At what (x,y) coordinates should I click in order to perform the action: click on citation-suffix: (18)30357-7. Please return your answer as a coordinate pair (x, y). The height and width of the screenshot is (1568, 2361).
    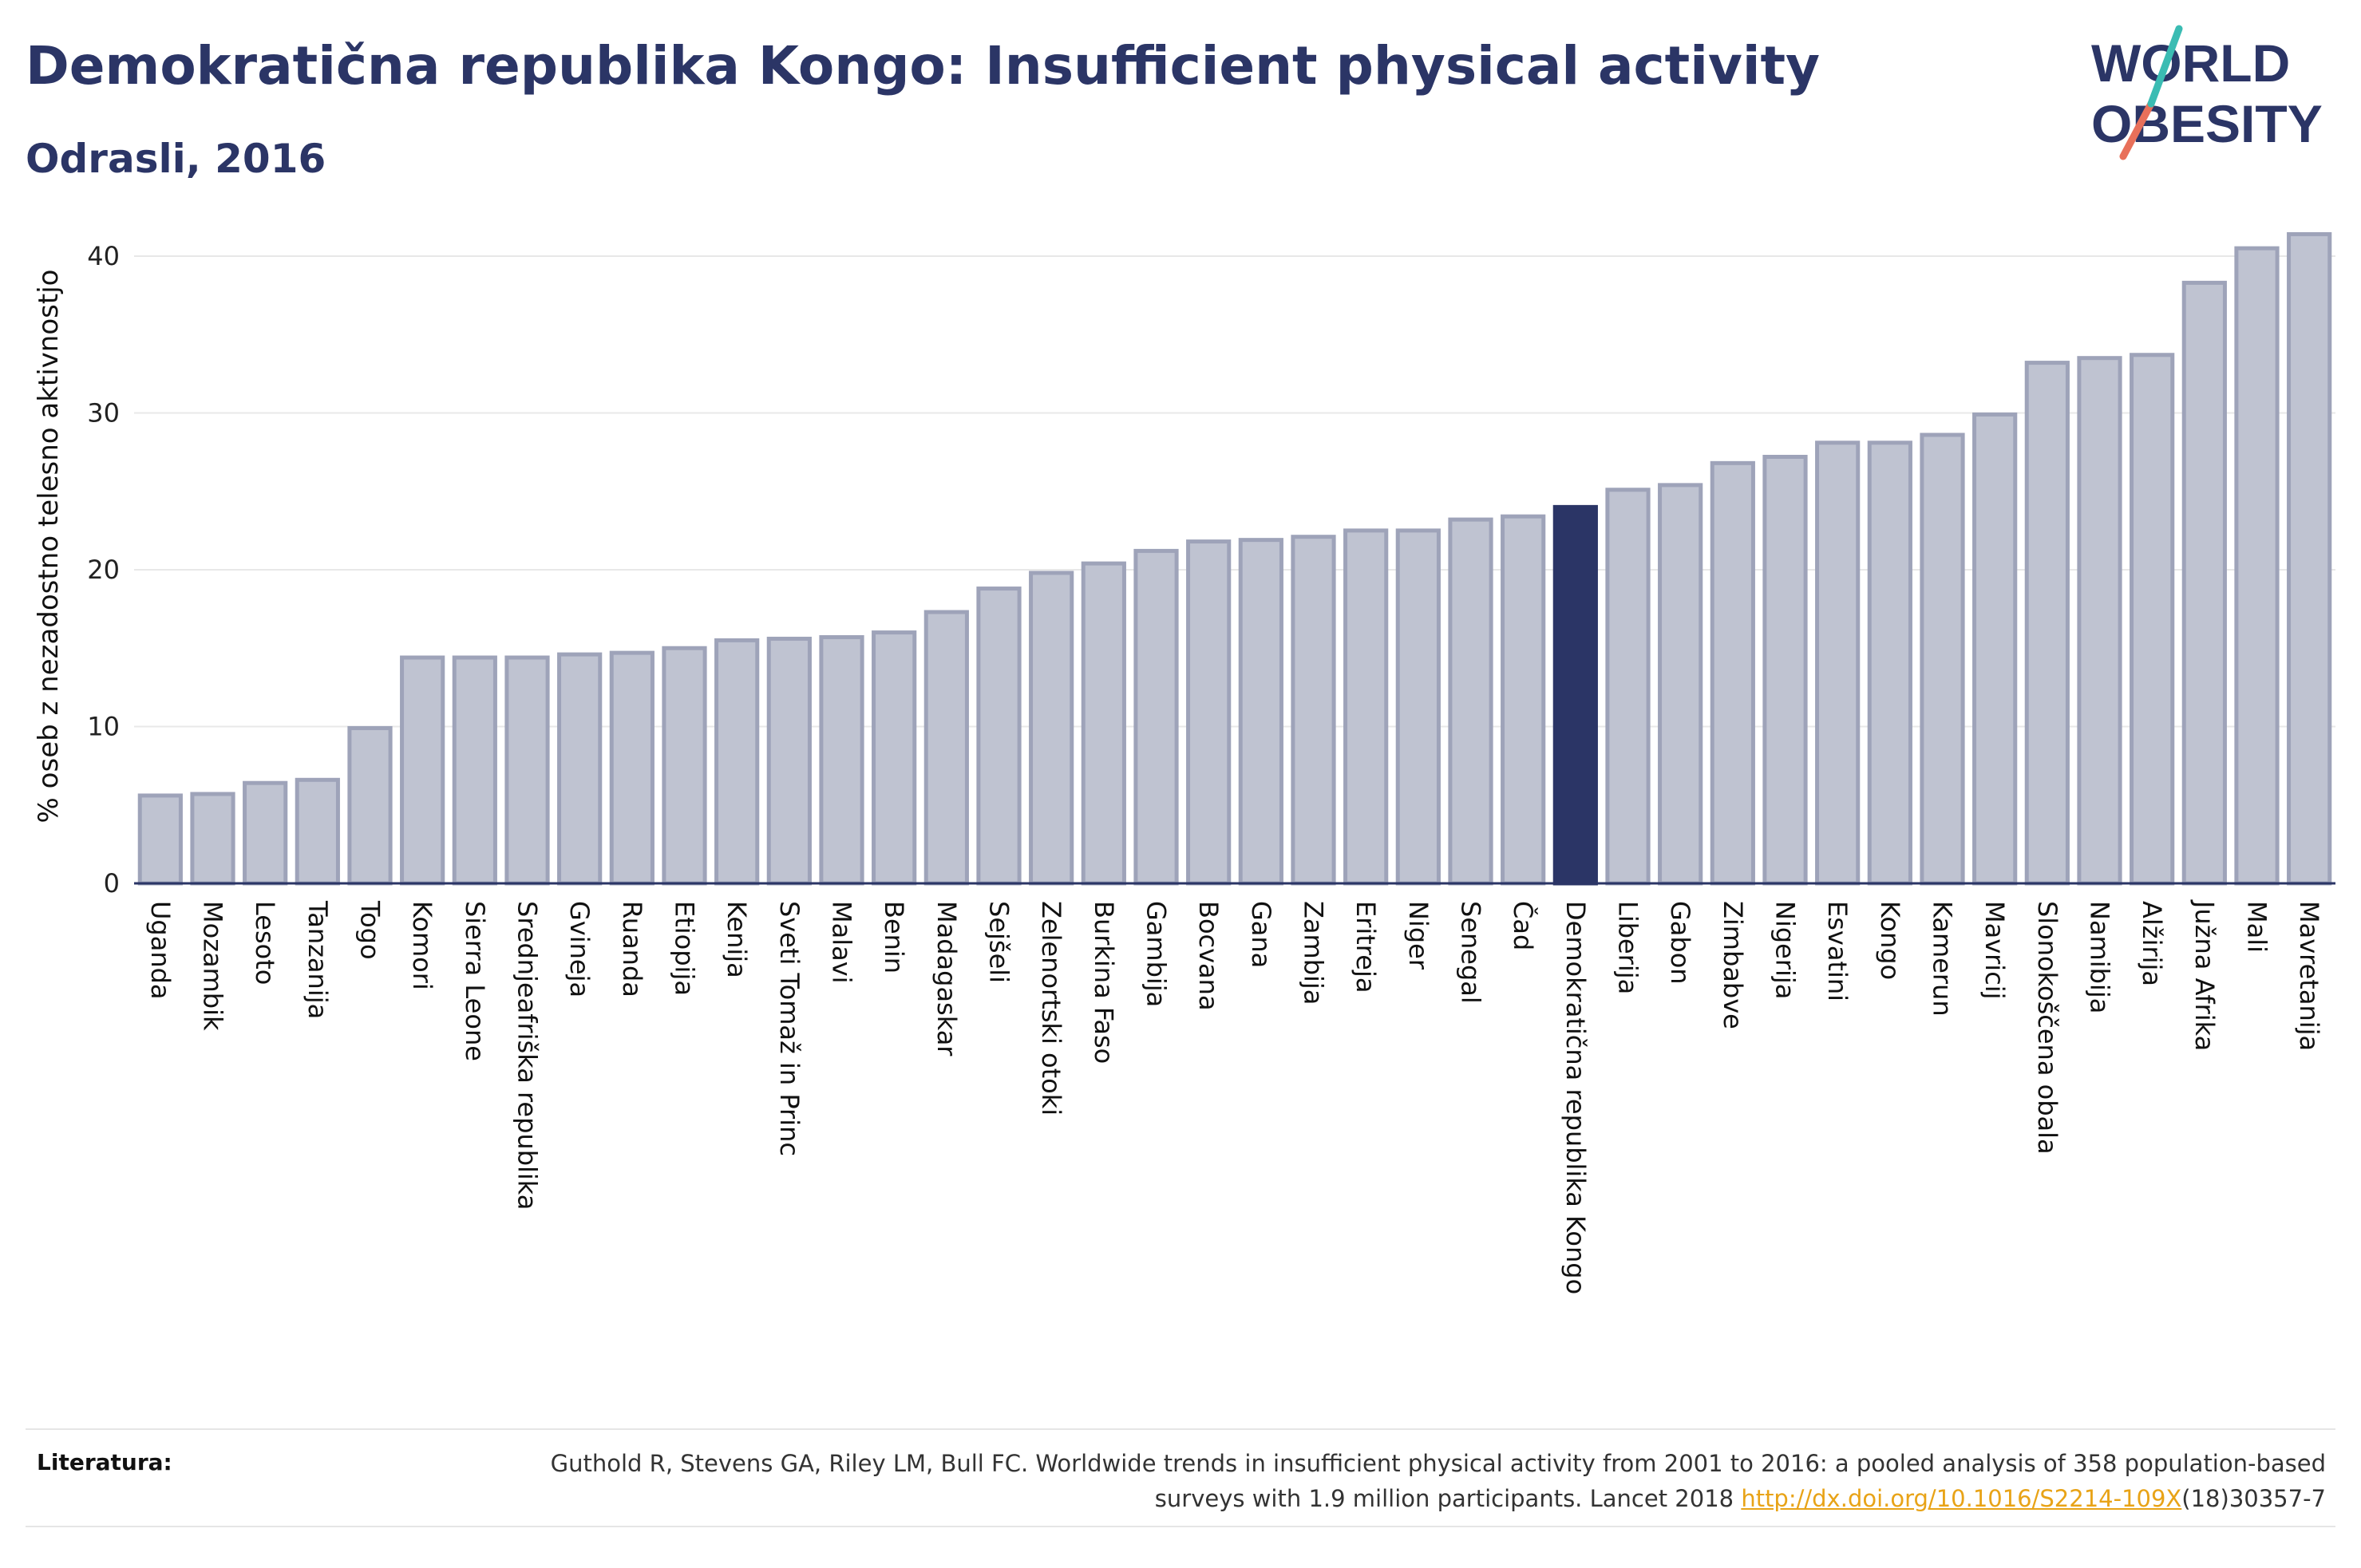
    Looking at the image, I should click on (2253, 1498).